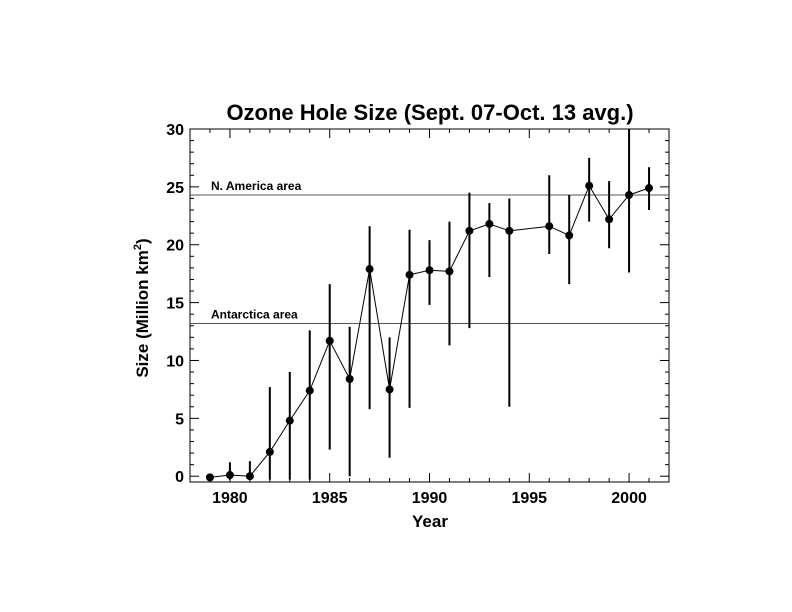  What do you see at coordinates (175, 130) in the screenshot?
I see `y-tick-label: 30` at bounding box center [175, 130].